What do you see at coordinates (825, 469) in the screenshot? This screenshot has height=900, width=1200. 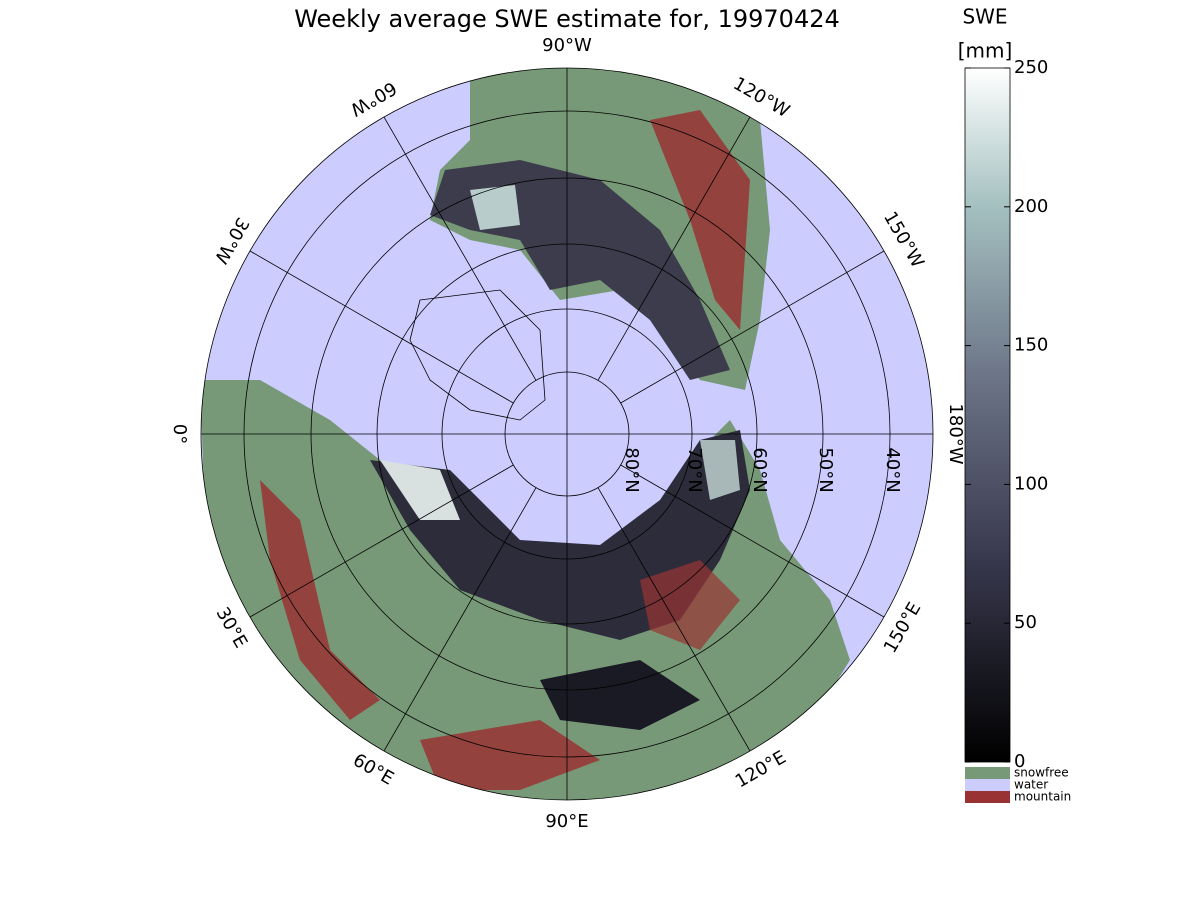 I see `latitude-label: 50°N` at bounding box center [825, 469].